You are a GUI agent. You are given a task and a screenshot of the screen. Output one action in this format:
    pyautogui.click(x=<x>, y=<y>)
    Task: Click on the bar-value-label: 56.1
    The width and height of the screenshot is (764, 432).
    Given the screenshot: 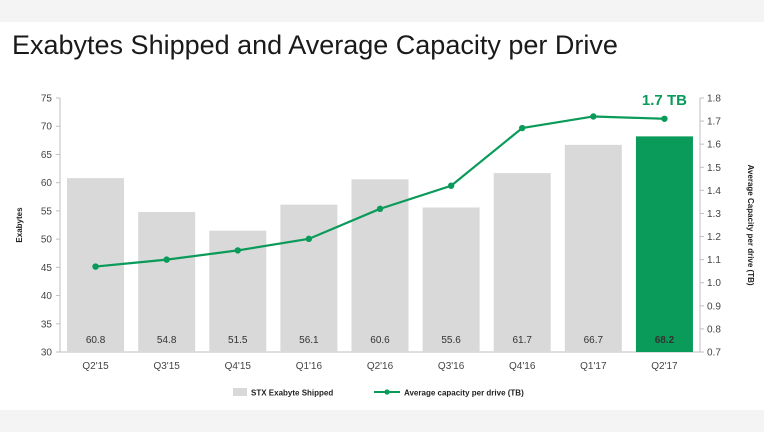 What is the action you would take?
    pyautogui.click(x=309, y=340)
    